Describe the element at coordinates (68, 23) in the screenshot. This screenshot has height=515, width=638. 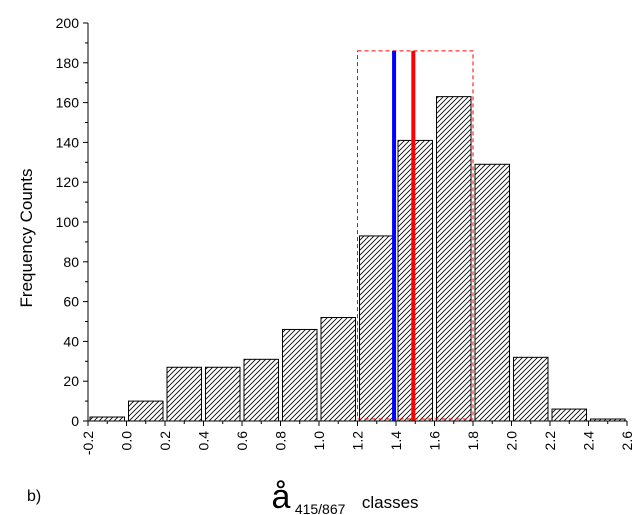
I see `y-tick-label: 200` at that location.